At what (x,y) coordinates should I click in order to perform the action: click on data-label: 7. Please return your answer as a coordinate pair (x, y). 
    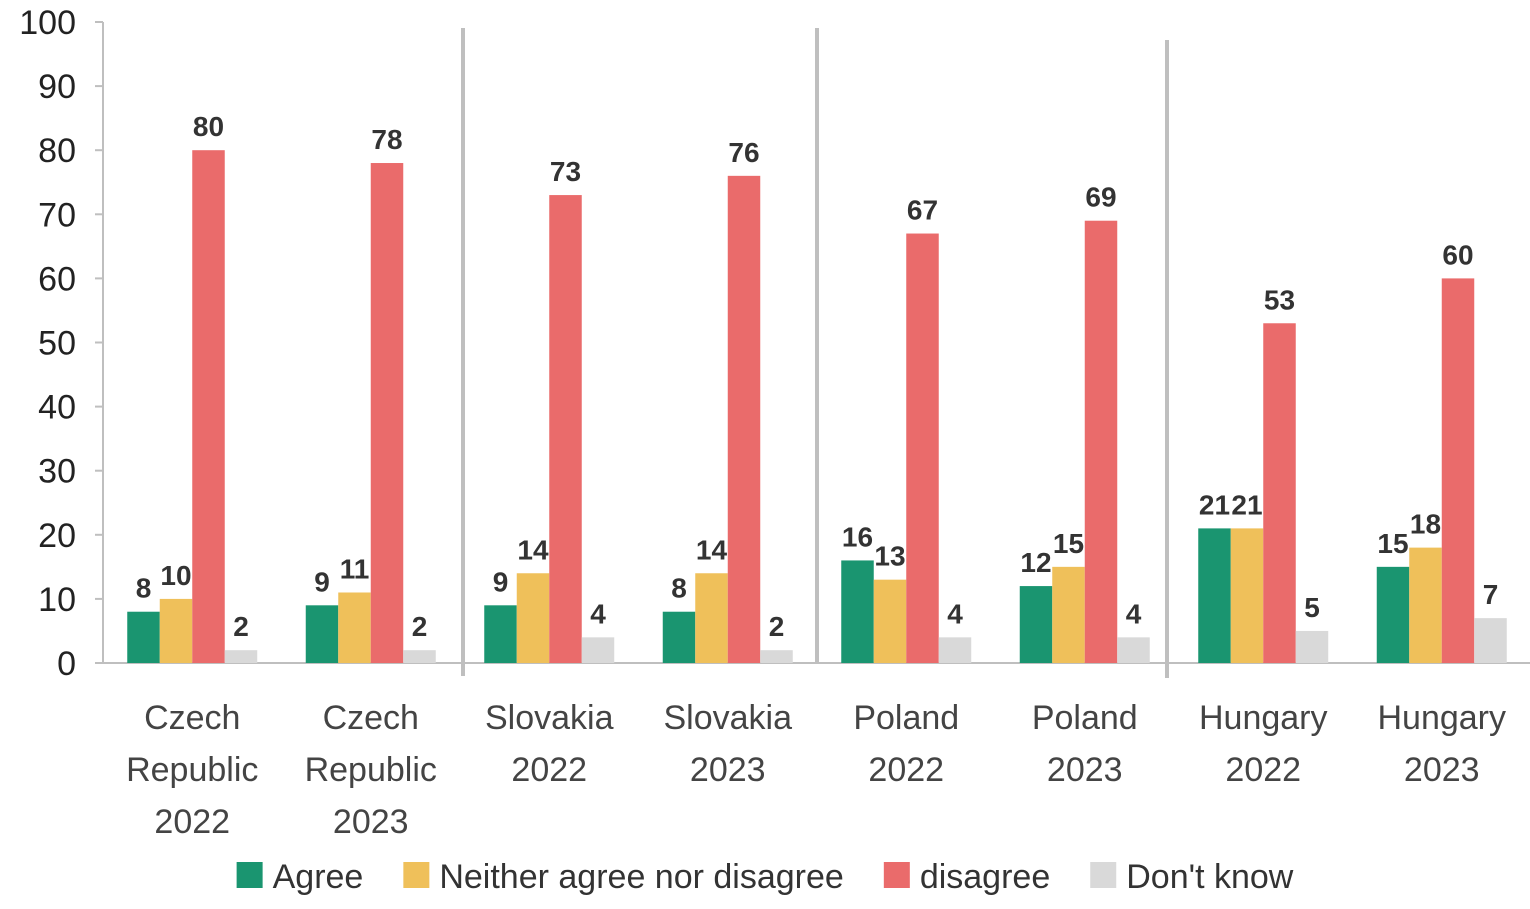
    Looking at the image, I should click on (1491, 594).